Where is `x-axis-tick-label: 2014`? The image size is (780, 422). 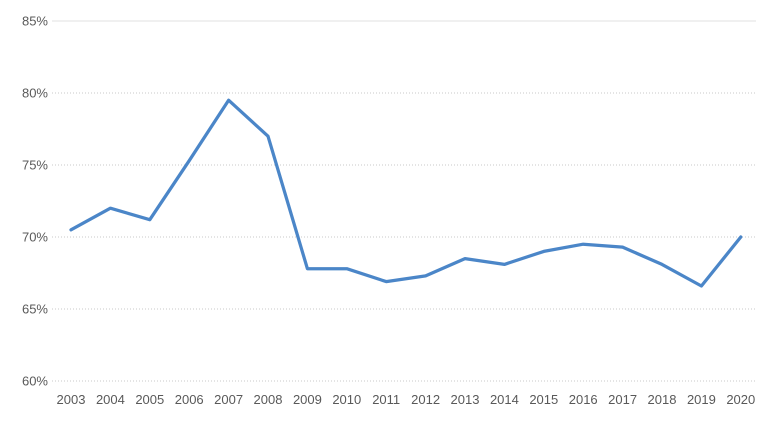
x-axis-tick-label: 2014 is located at coordinates (504, 399).